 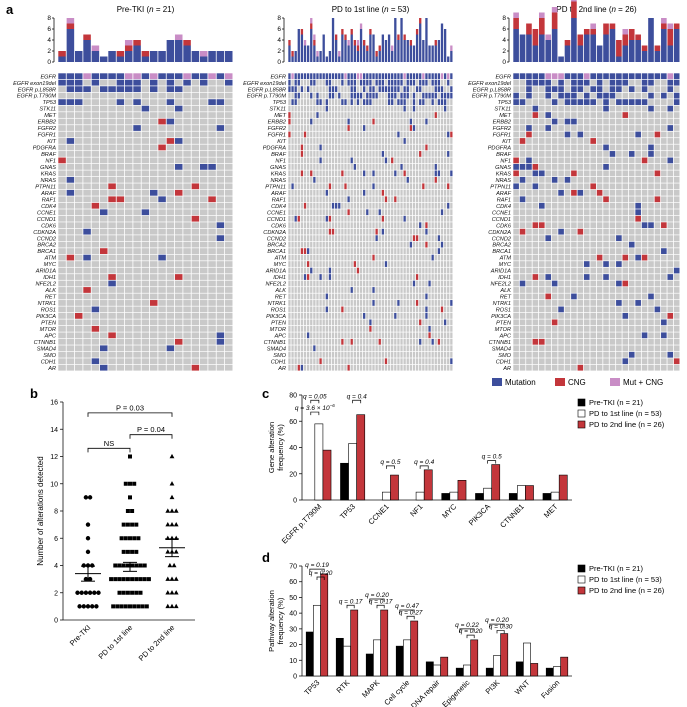 What do you see at coordinates (280, 116) in the screenshot?
I see `gene-label: MET` at bounding box center [280, 116].